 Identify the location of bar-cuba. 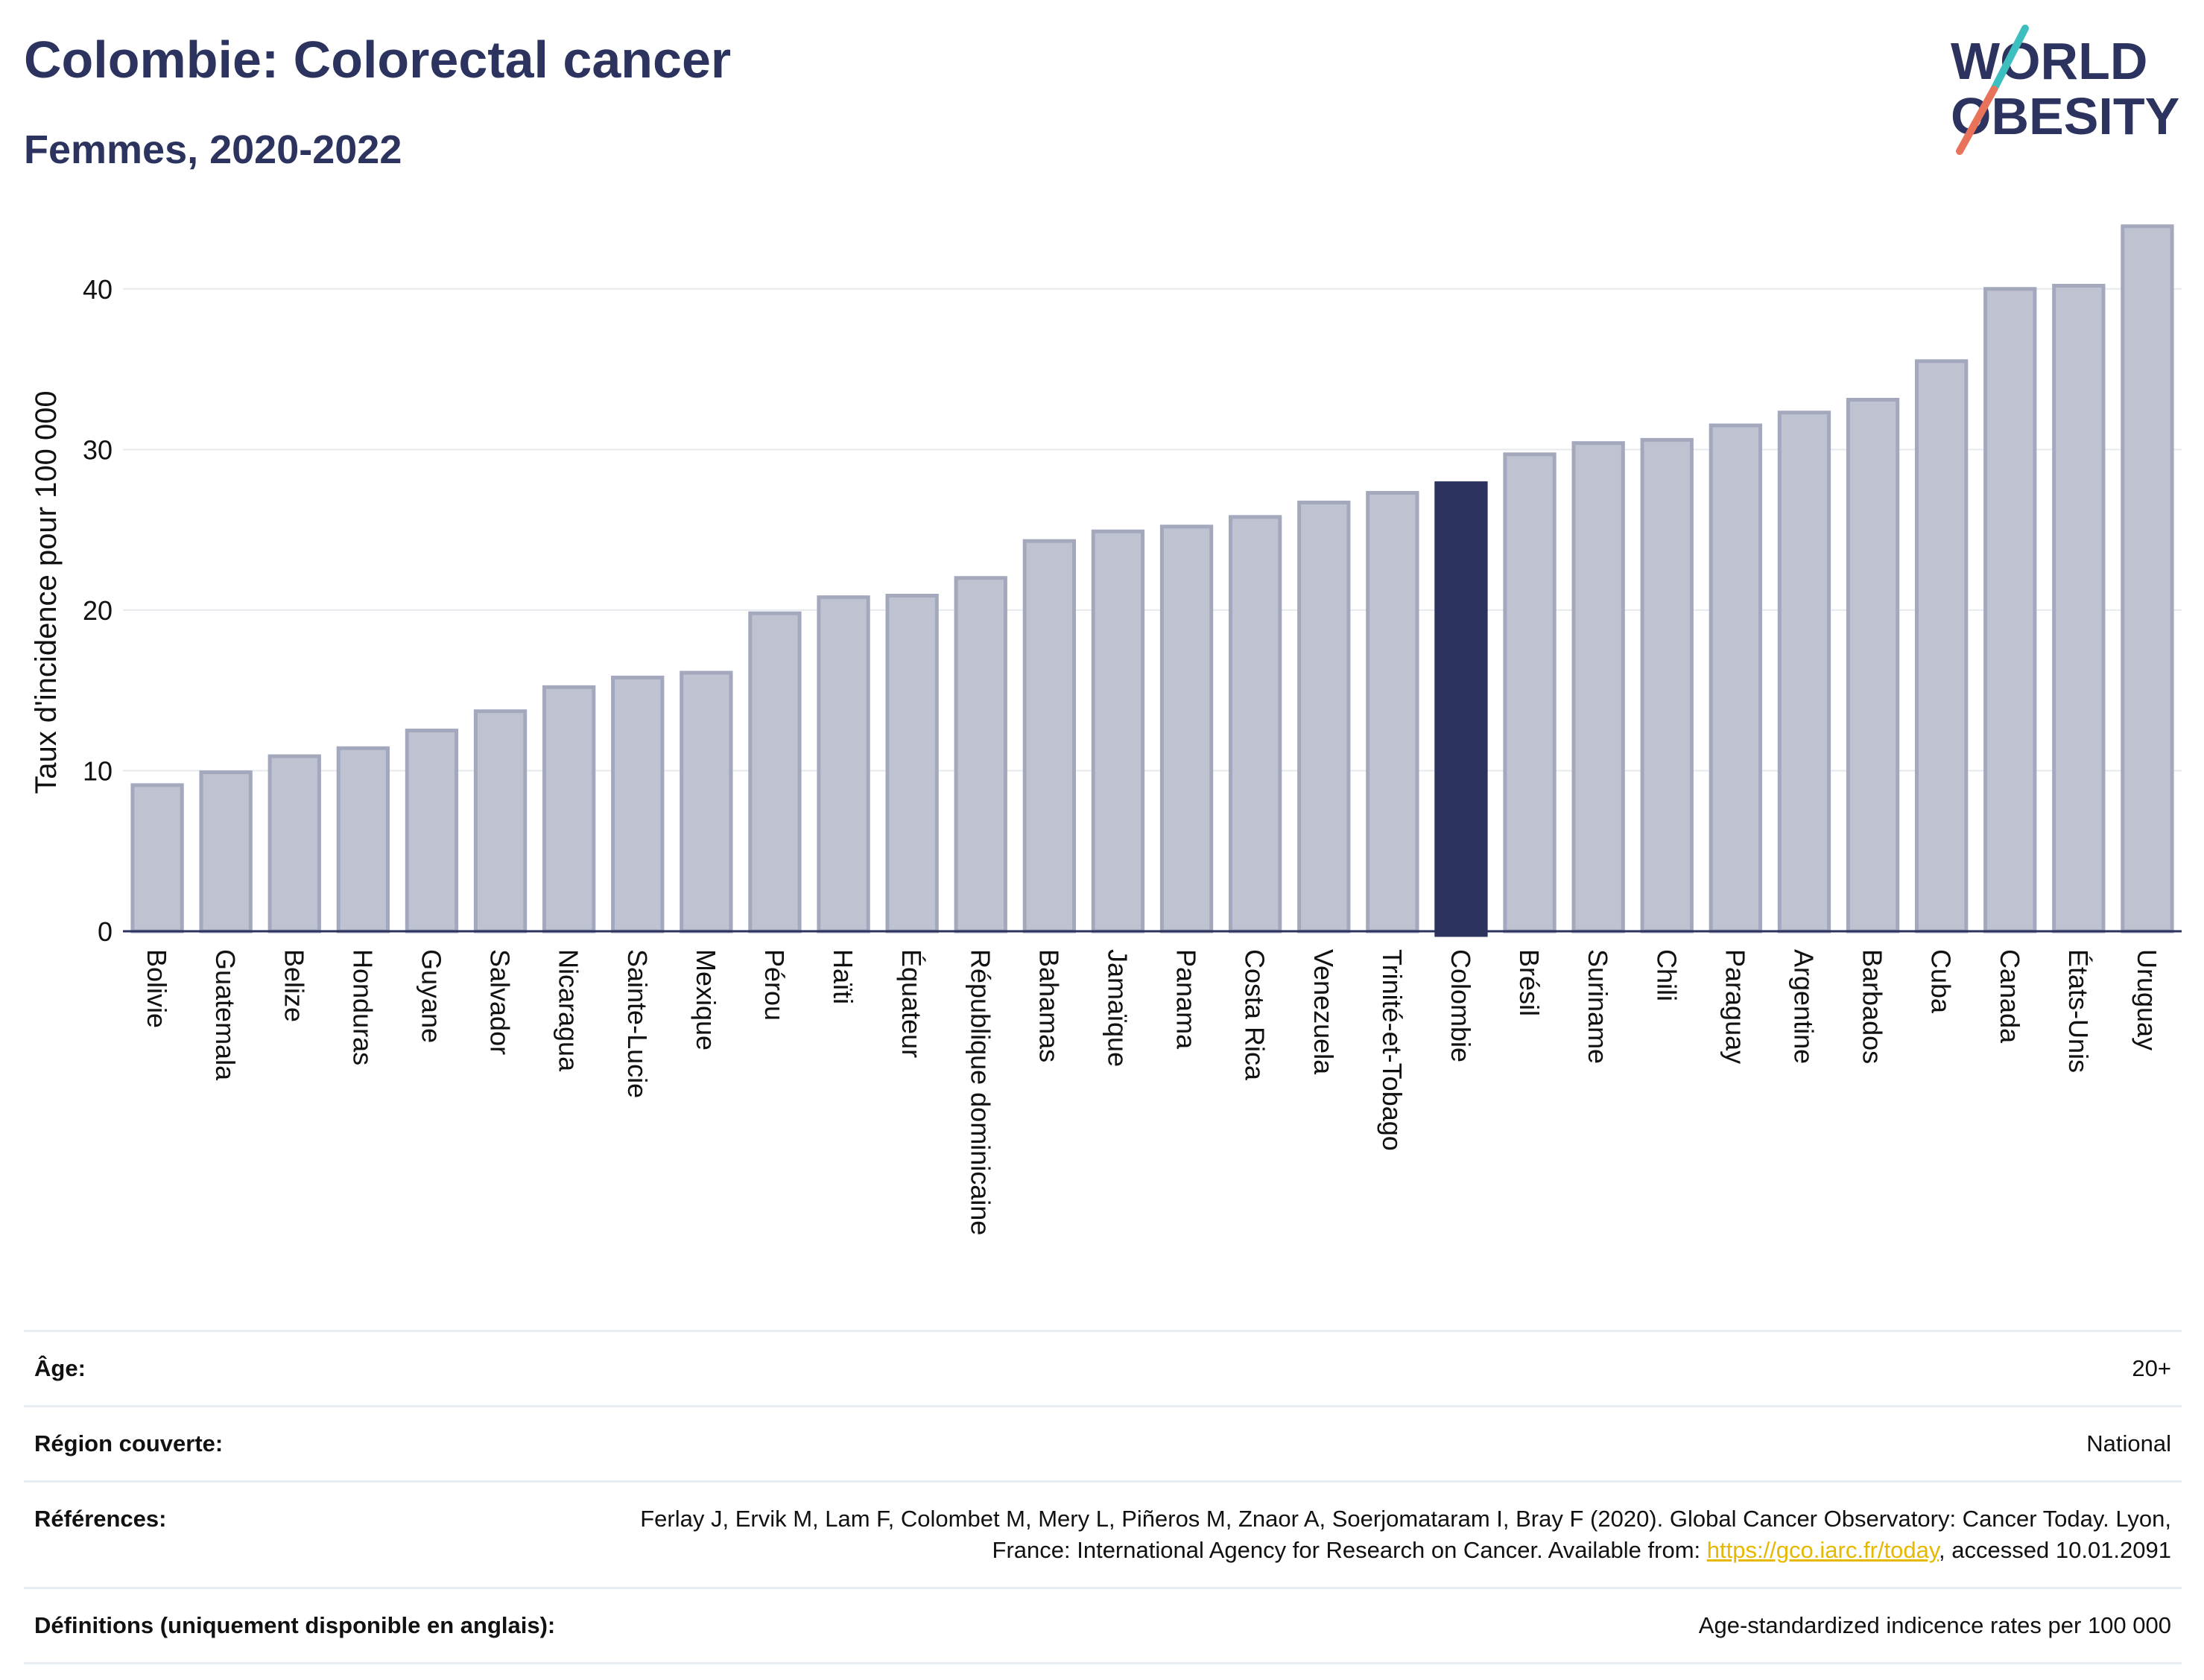
(1941, 646).